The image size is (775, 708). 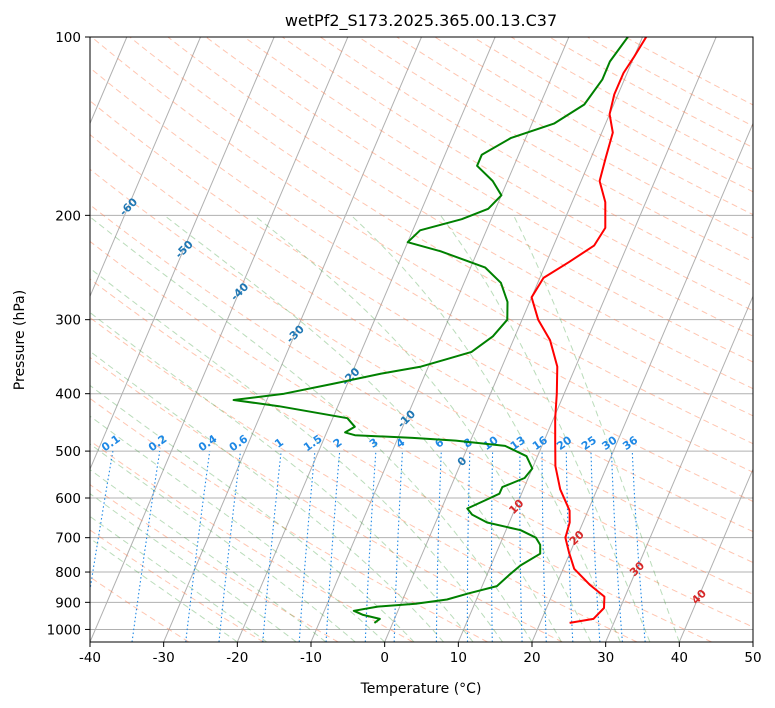 I want to click on x-tick-label: -40, so click(x=90, y=658).